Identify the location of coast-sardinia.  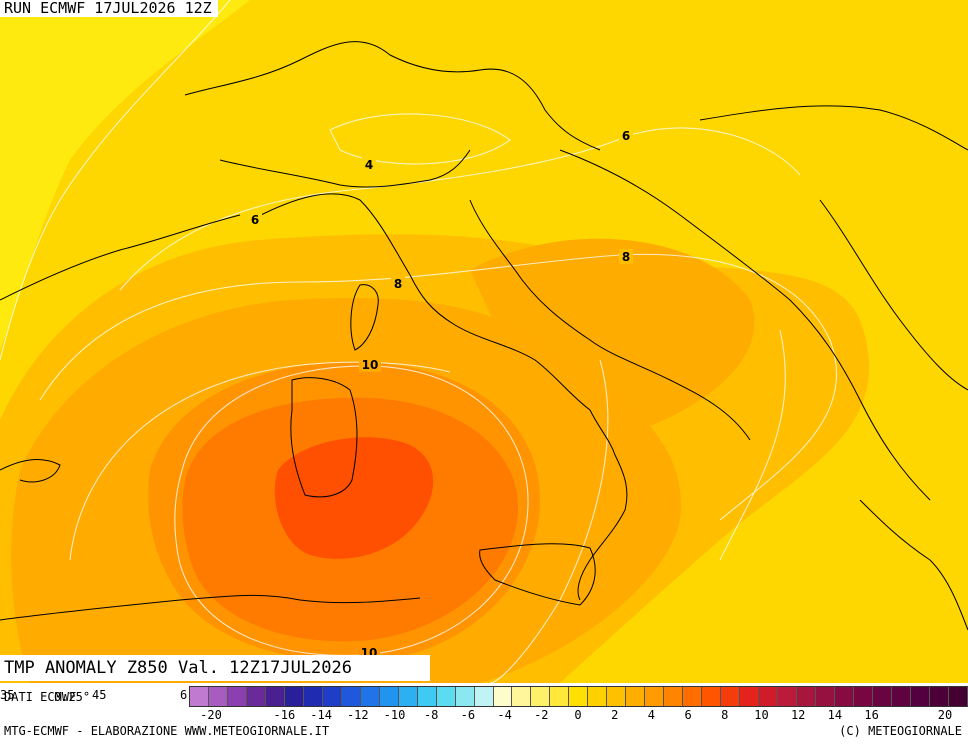
(324, 437).